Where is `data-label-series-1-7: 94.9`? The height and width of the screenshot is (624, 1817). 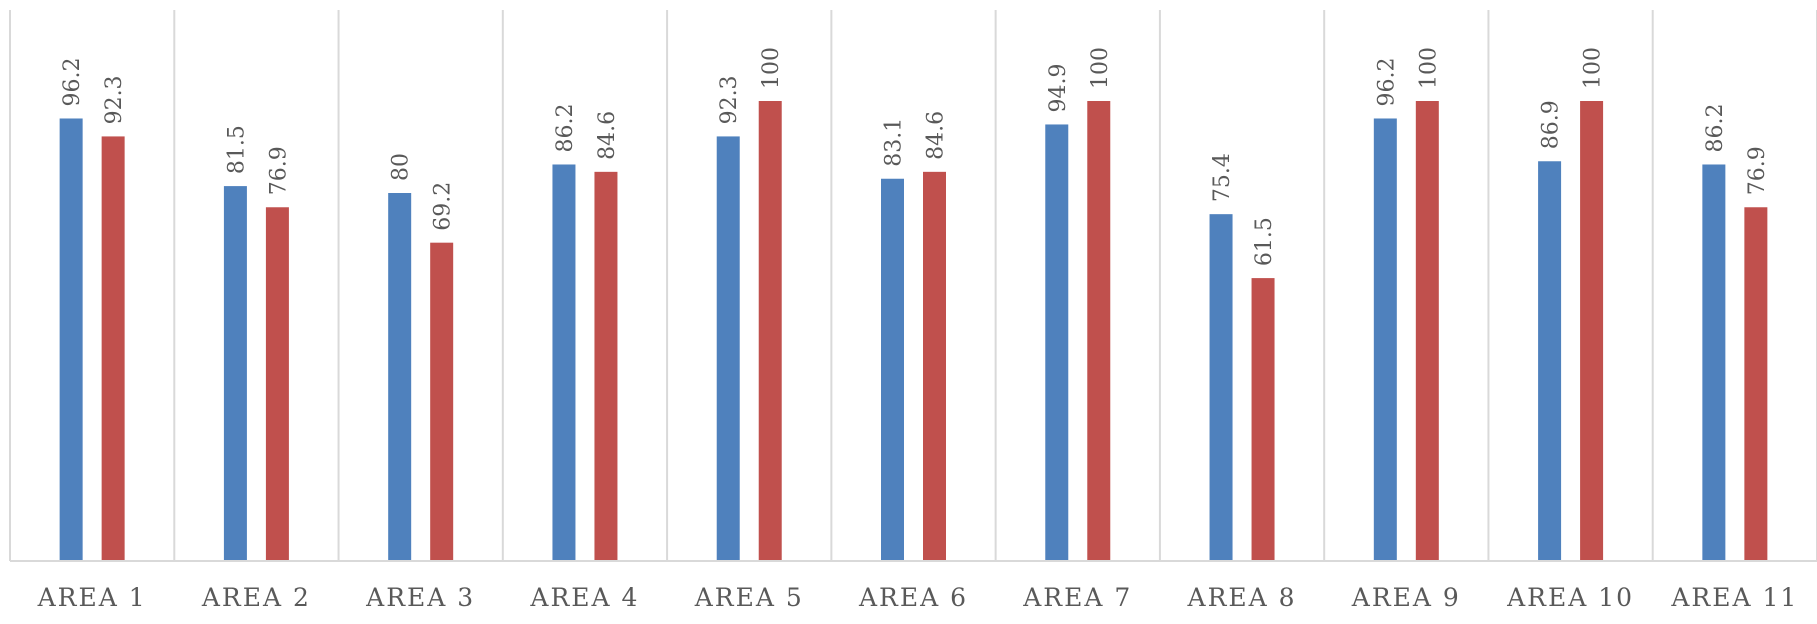
data-label-series-1-7: 94.9 is located at coordinates (1058, 87).